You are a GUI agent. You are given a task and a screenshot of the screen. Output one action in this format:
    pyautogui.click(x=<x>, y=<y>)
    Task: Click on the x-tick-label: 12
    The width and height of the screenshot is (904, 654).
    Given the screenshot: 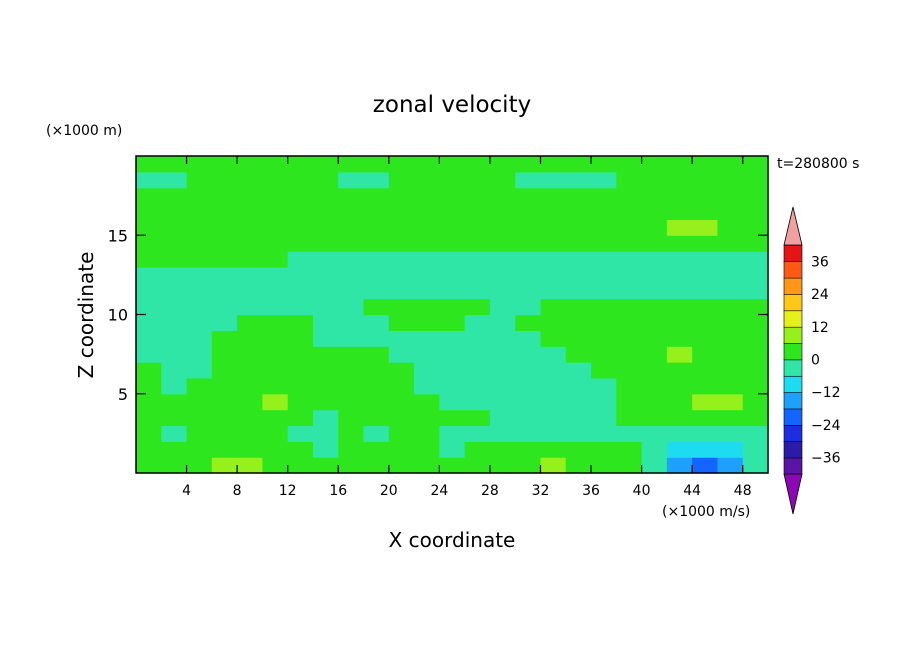 What is the action you would take?
    pyautogui.click(x=288, y=491)
    